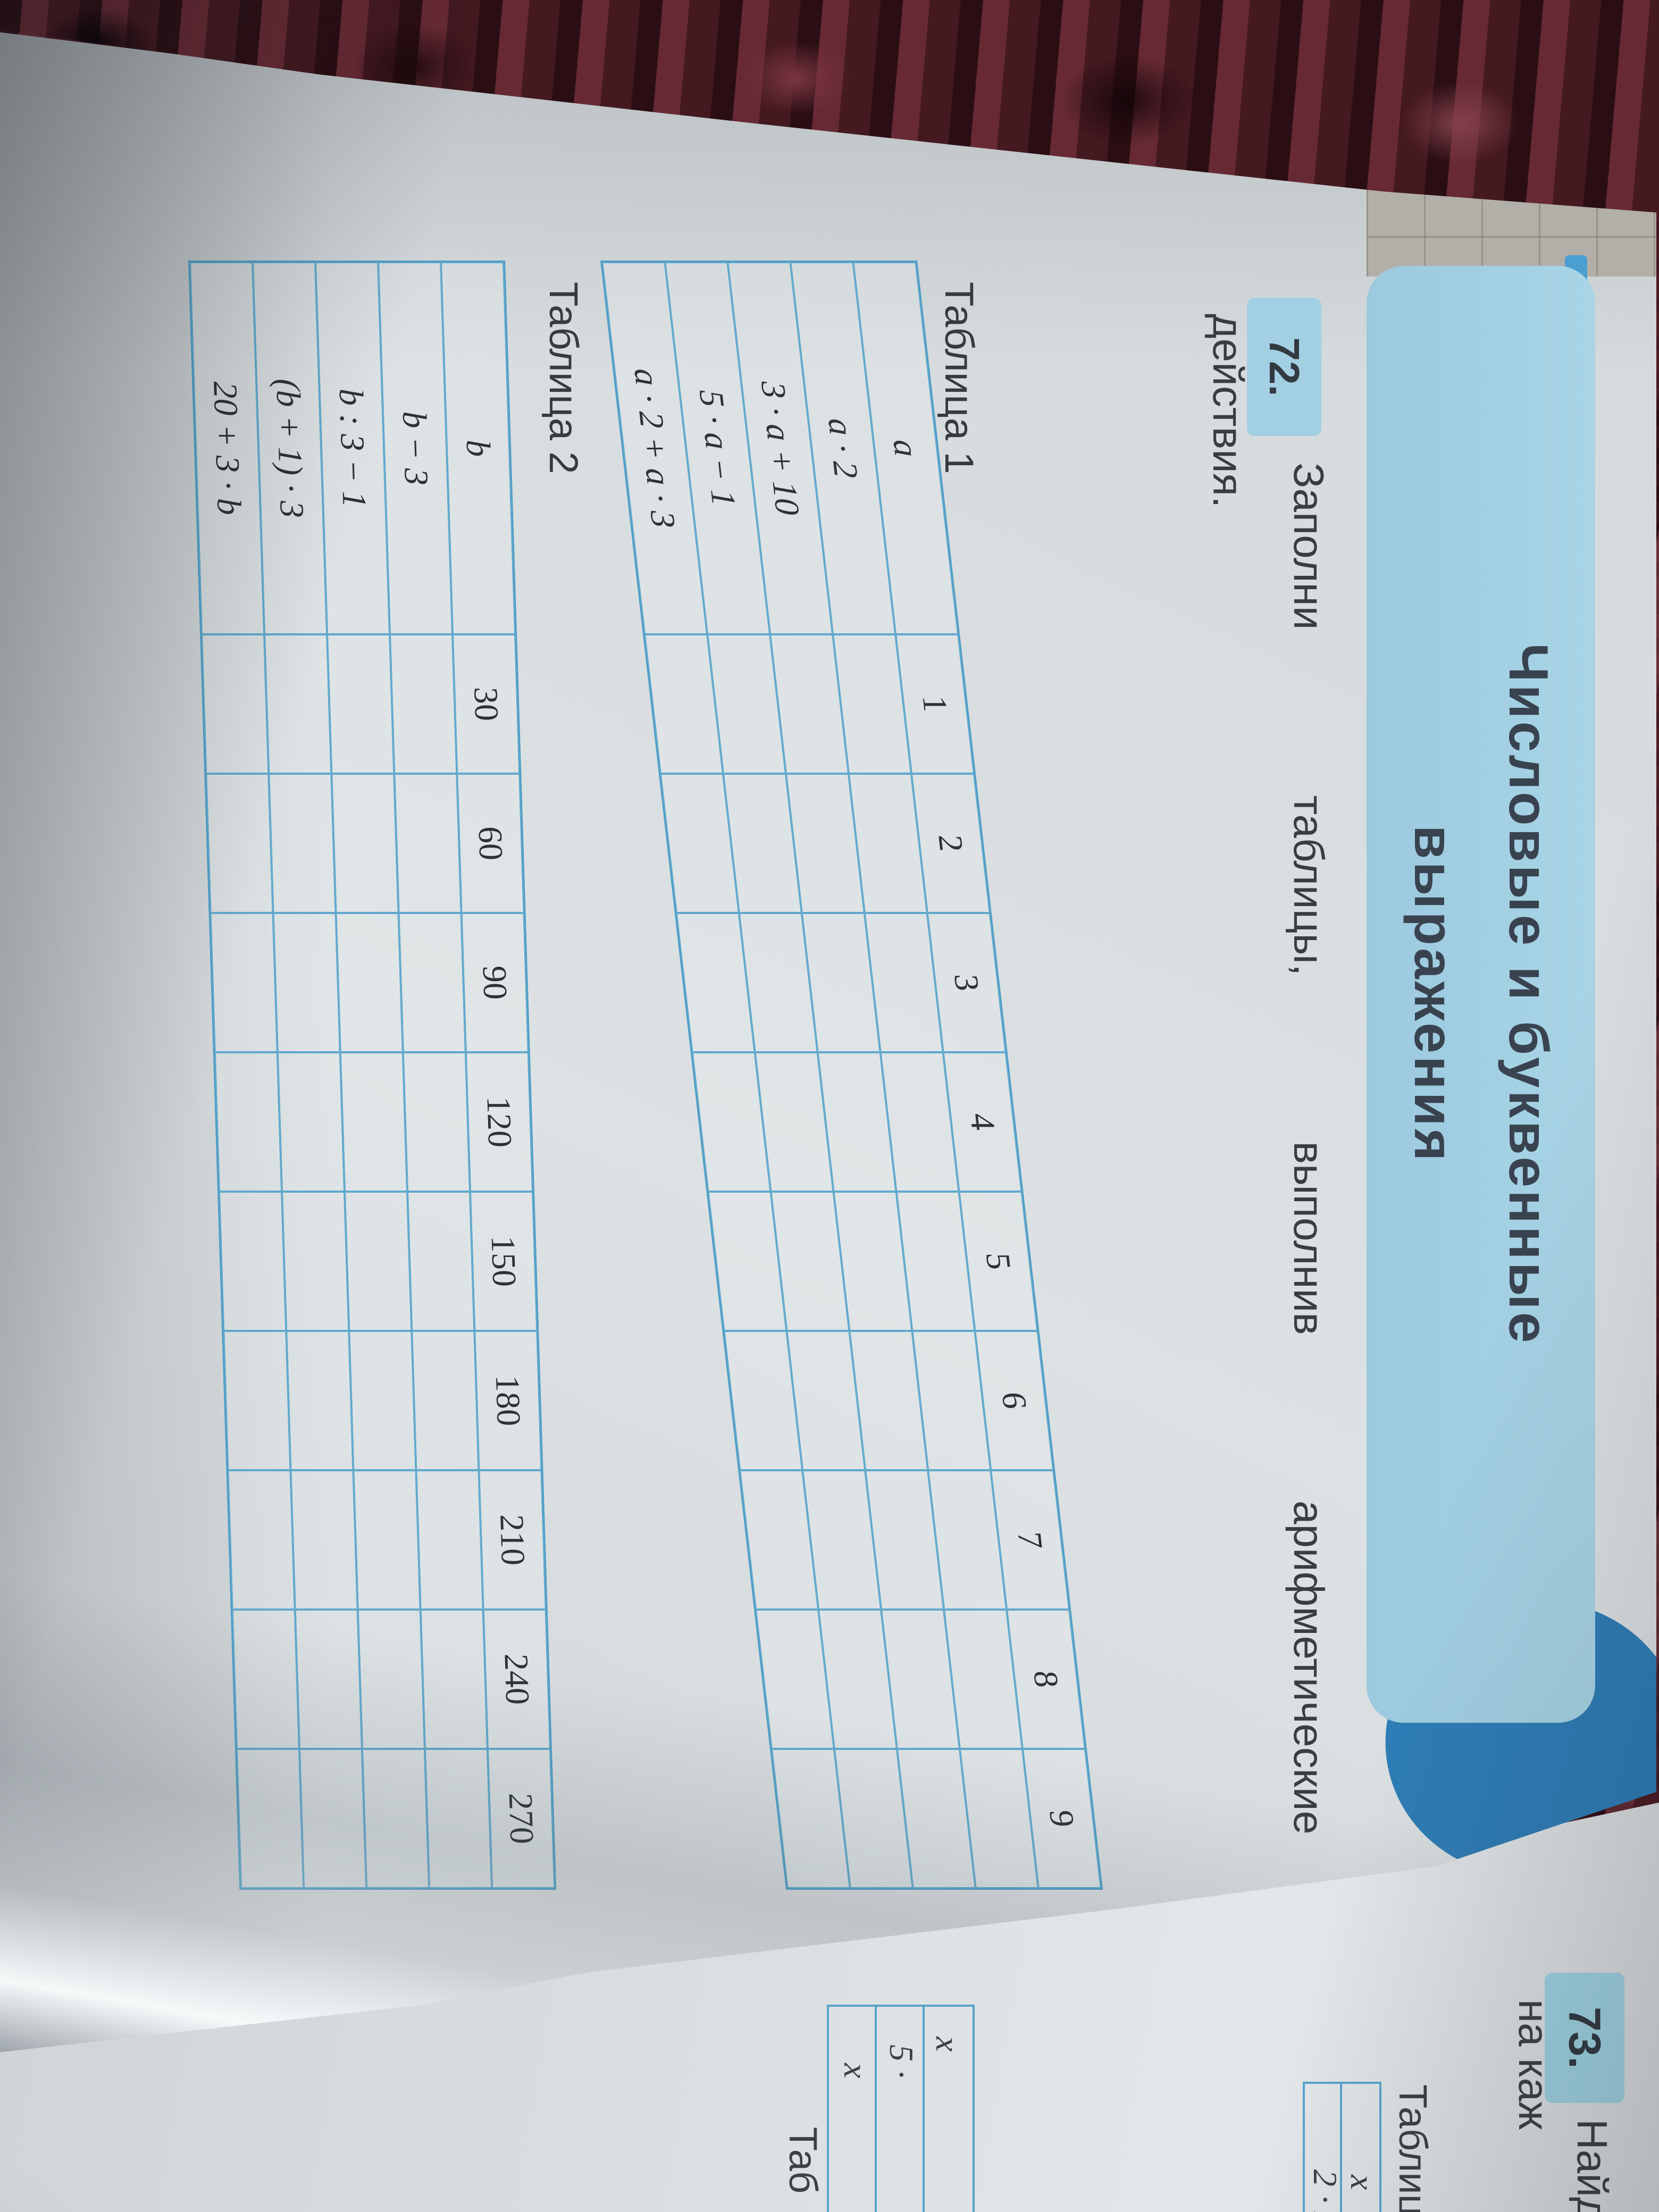 This screenshot has height=2212, width=1659. I want to click on table2-label-cell: b : 3 − 1, so click(352, 448).